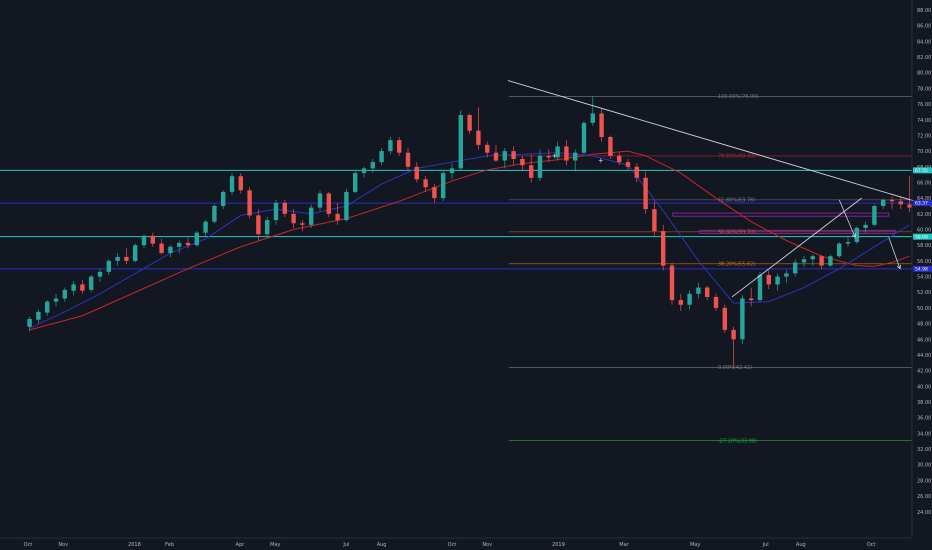 This screenshot has width=932, height=550. What do you see at coordinates (924, 27) in the screenshot?
I see `y-tick-label: 86.00` at bounding box center [924, 27].